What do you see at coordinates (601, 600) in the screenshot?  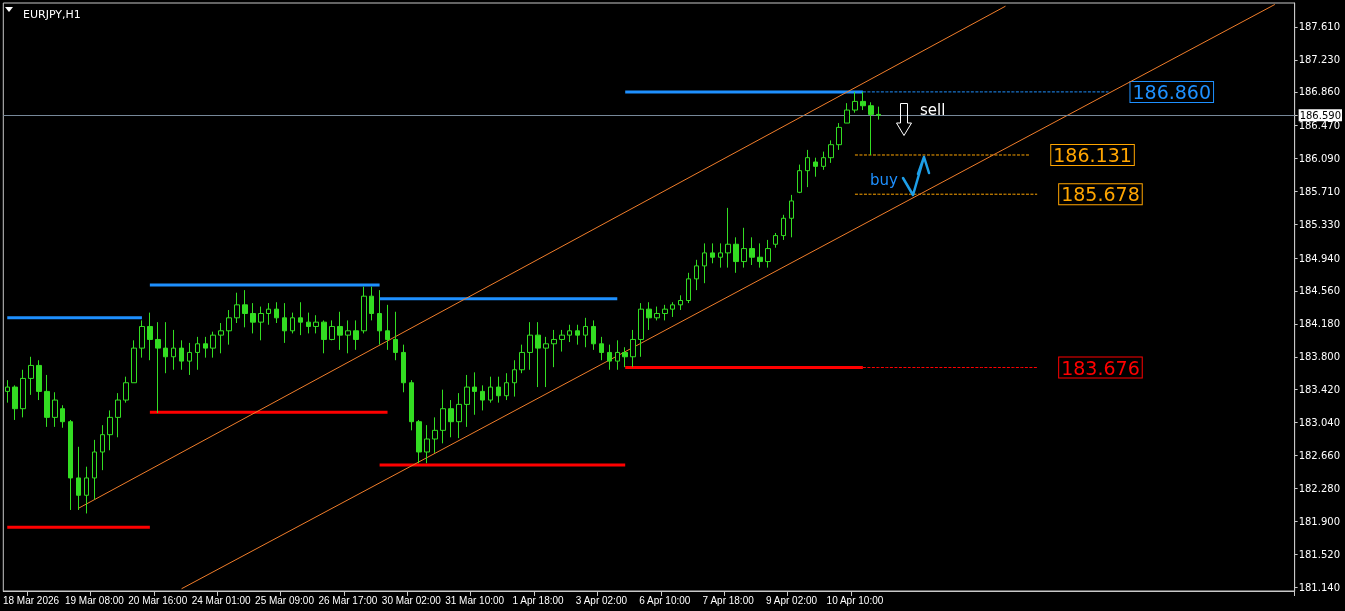 I see `x-tick-label: 3 Apr 02:00` at bounding box center [601, 600].